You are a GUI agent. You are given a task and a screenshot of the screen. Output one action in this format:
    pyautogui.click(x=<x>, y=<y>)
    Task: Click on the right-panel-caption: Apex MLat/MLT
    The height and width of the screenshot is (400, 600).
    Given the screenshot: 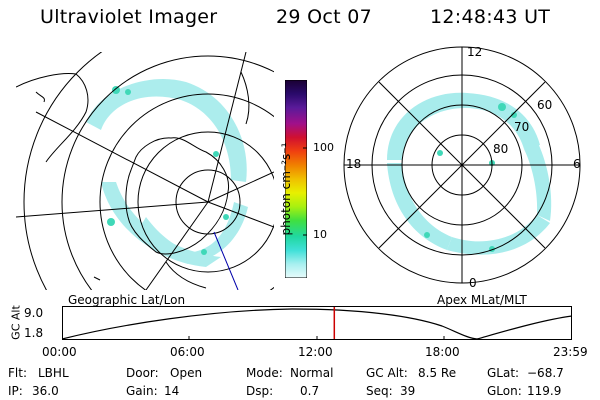 What is the action you would take?
    pyautogui.click(x=482, y=300)
    